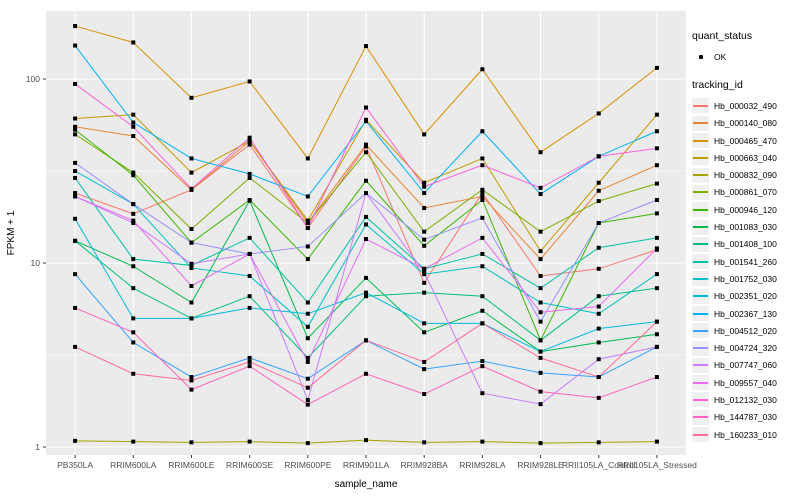  I want to click on legend-entry: Hb_000663_040, so click(745, 157).